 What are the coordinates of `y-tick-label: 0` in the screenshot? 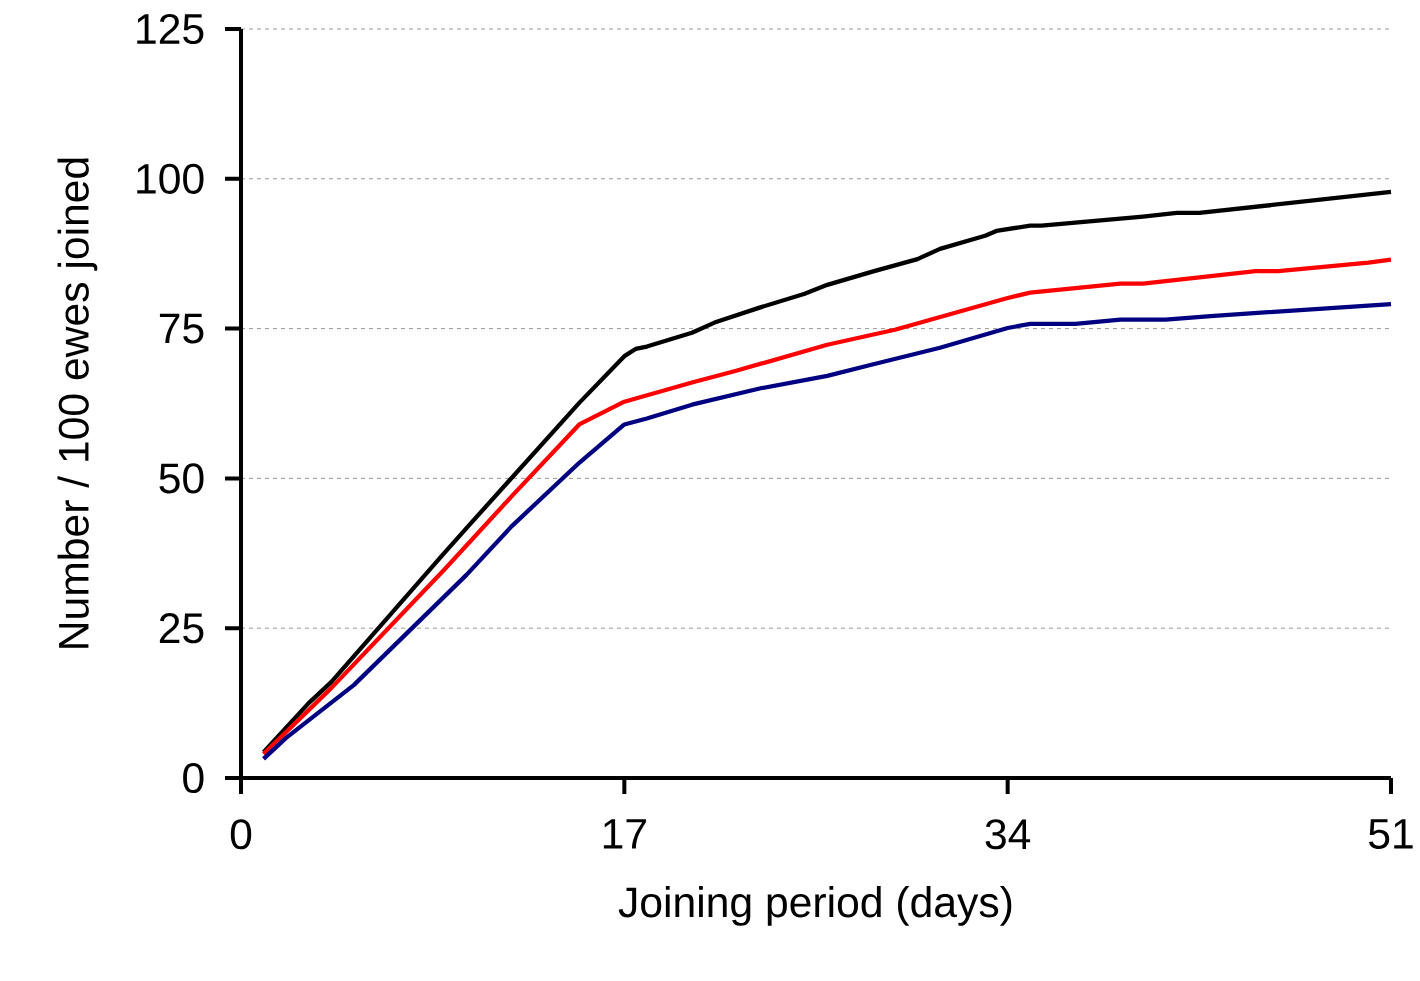 It's located at (193, 778).